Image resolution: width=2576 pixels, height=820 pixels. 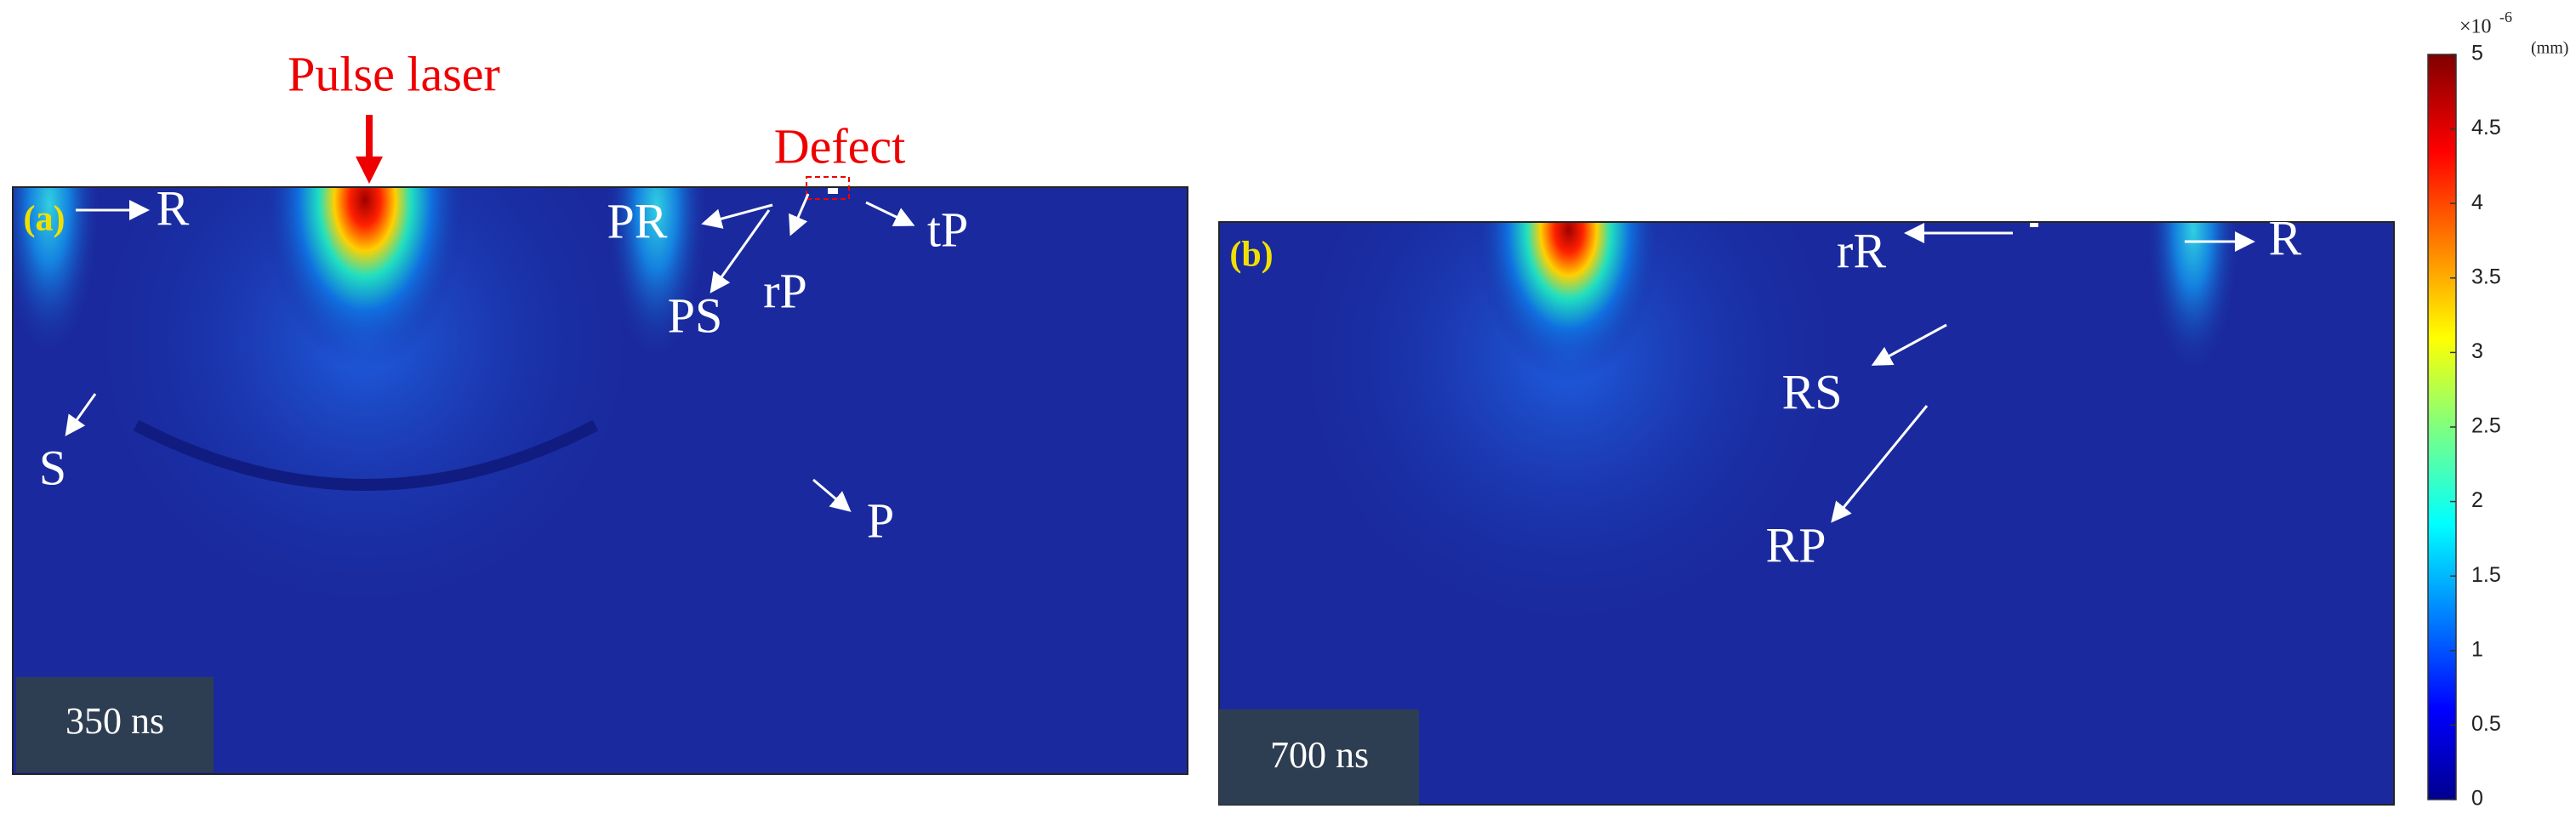 I want to click on panel-tag: (b), so click(x=1251, y=255).